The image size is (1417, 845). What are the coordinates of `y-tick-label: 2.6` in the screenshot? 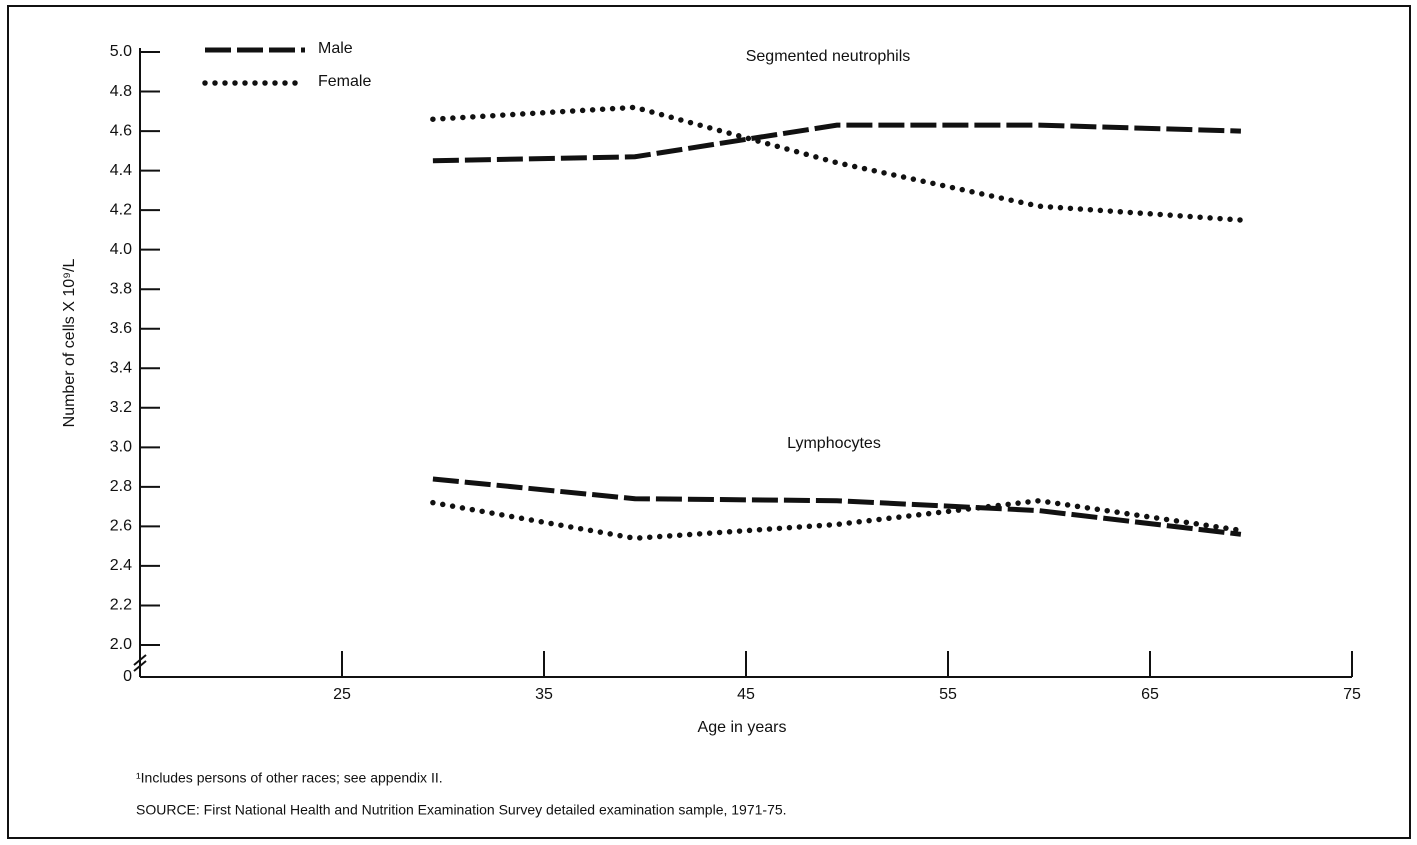 It's located at (121, 526).